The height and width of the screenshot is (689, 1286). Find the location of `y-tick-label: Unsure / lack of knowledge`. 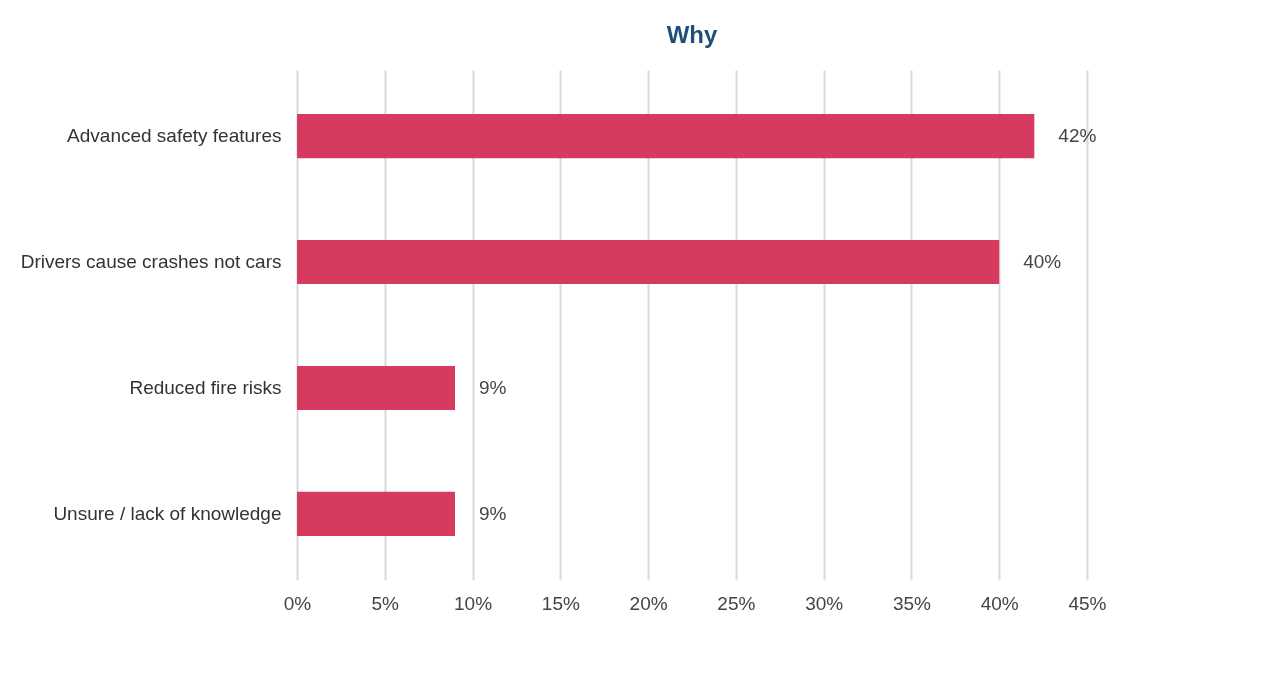

y-tick-label: Unsure / lack of knowledge is located at coordinates (167, 513).